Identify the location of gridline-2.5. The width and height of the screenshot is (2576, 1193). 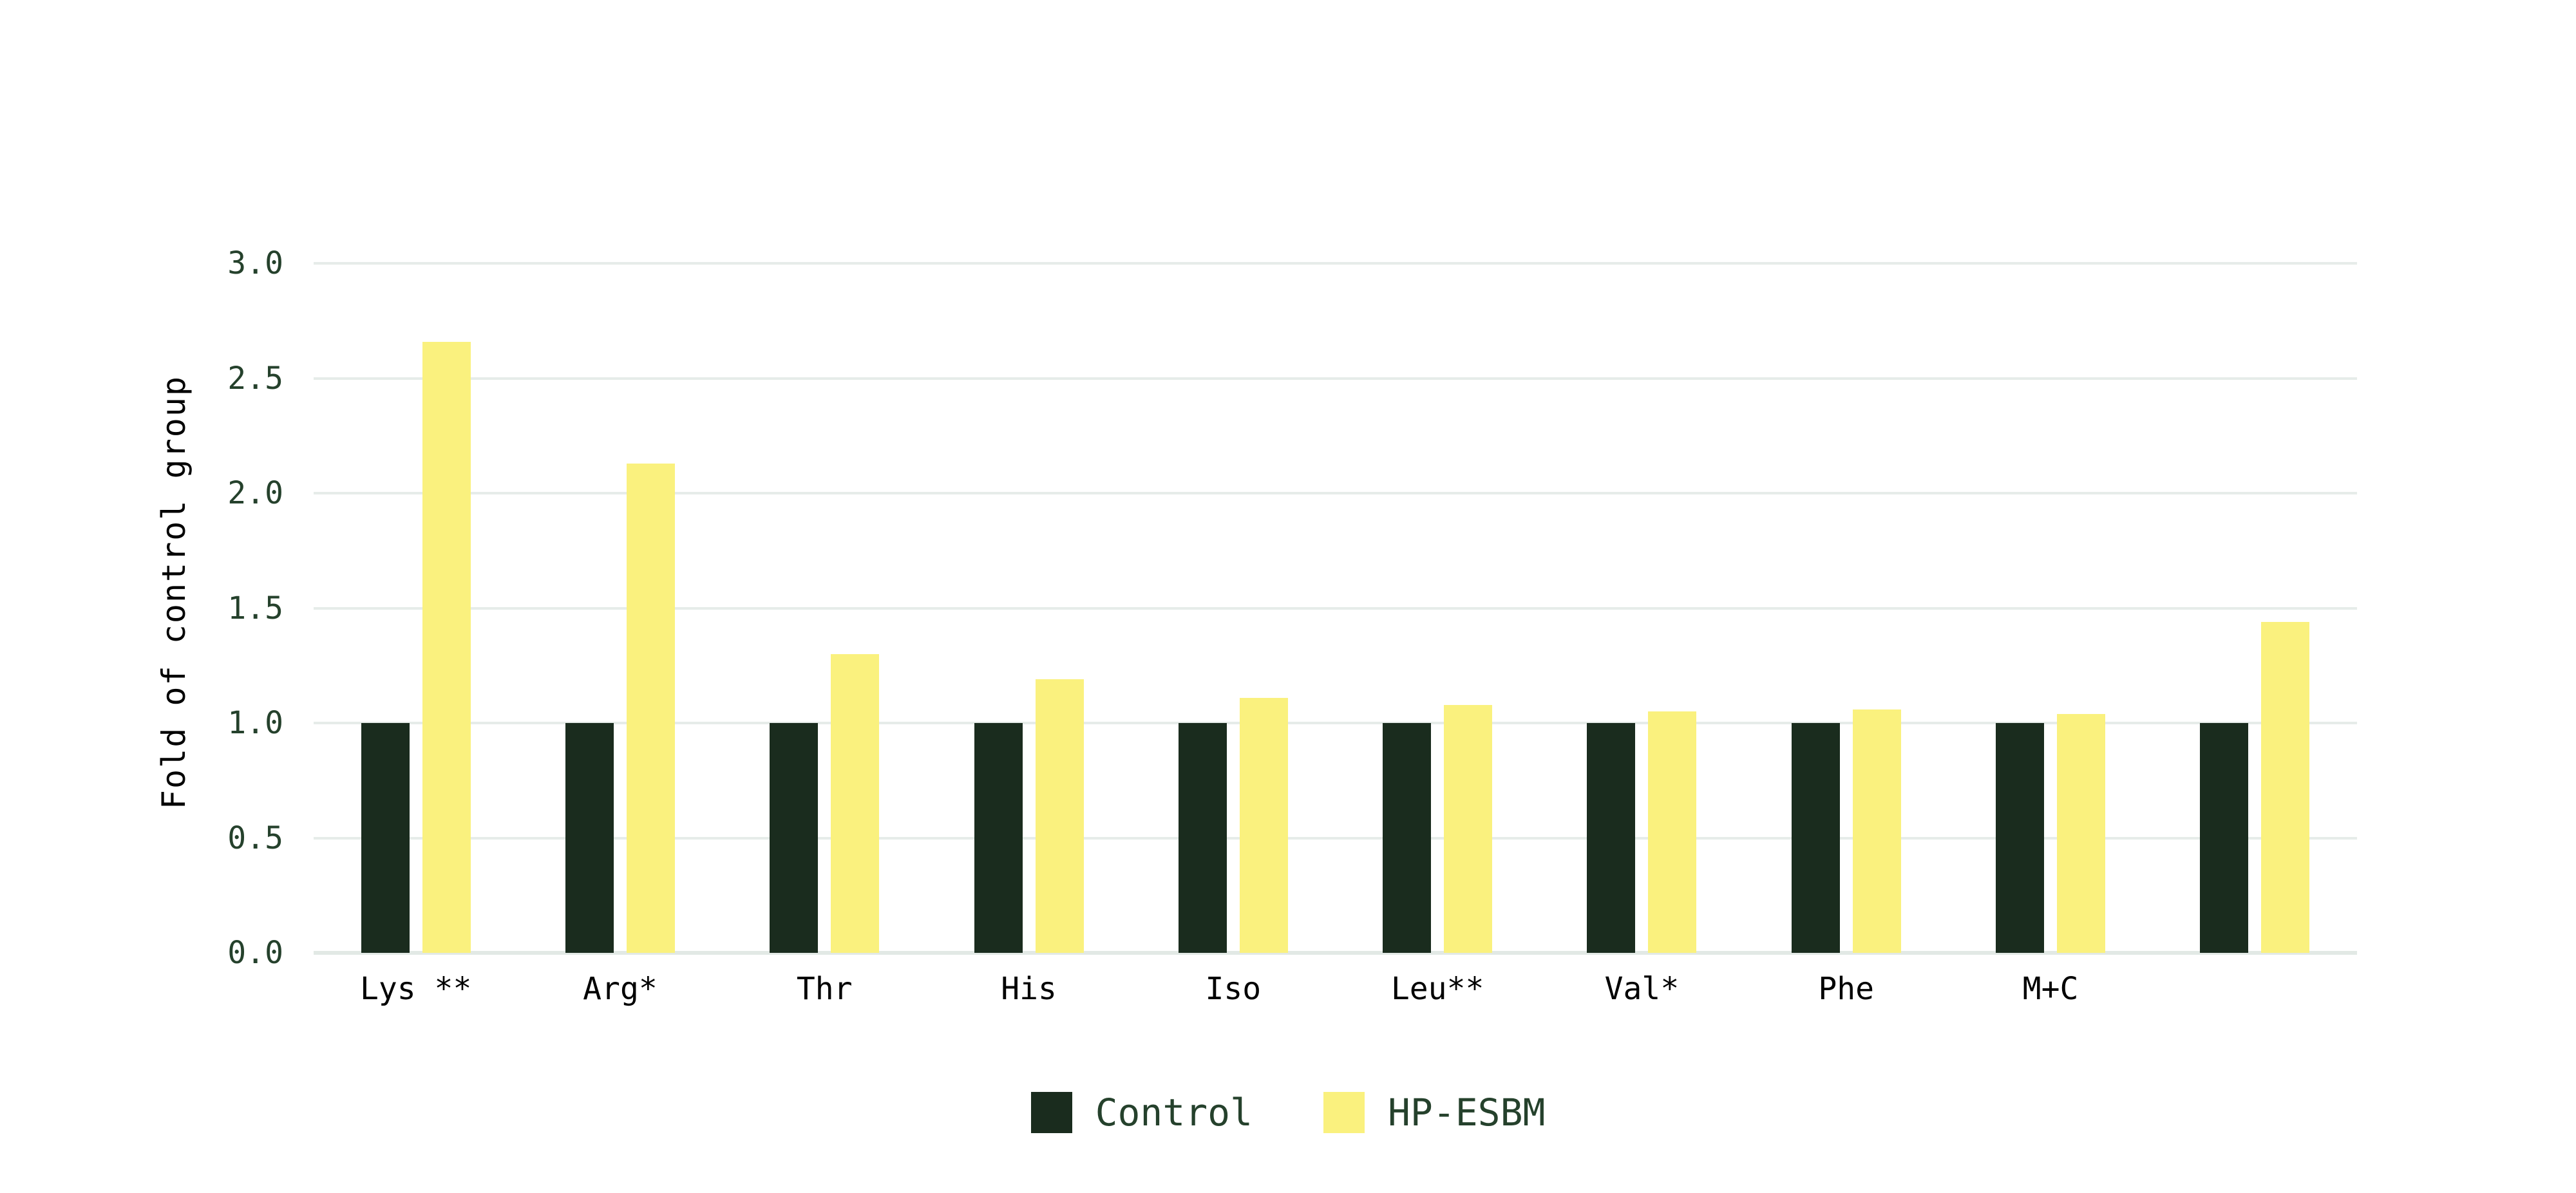
(1335, 378).